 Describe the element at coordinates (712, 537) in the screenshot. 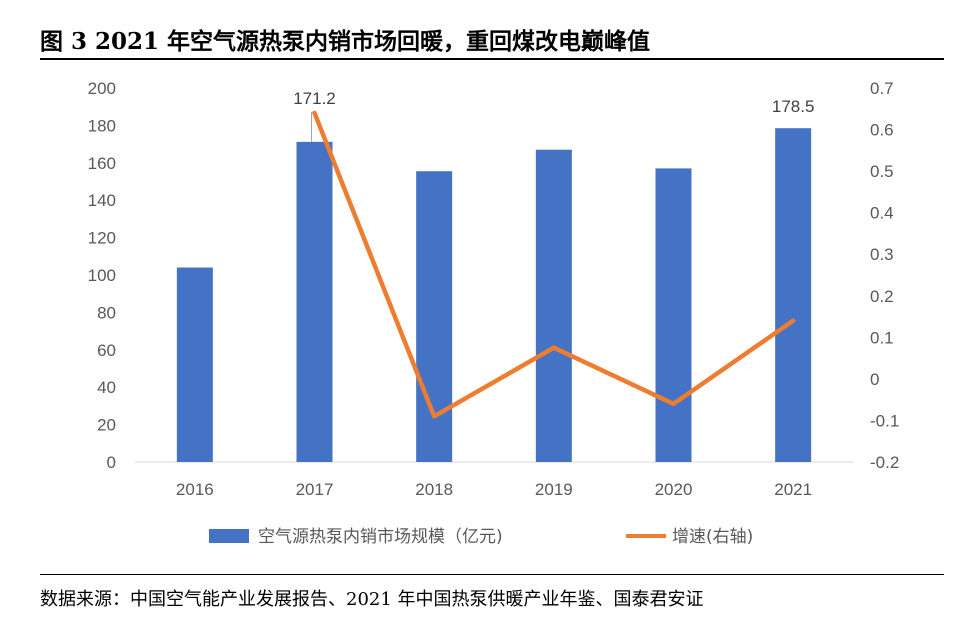

I see `legend-line-label: 增速(右轴)` at that location.